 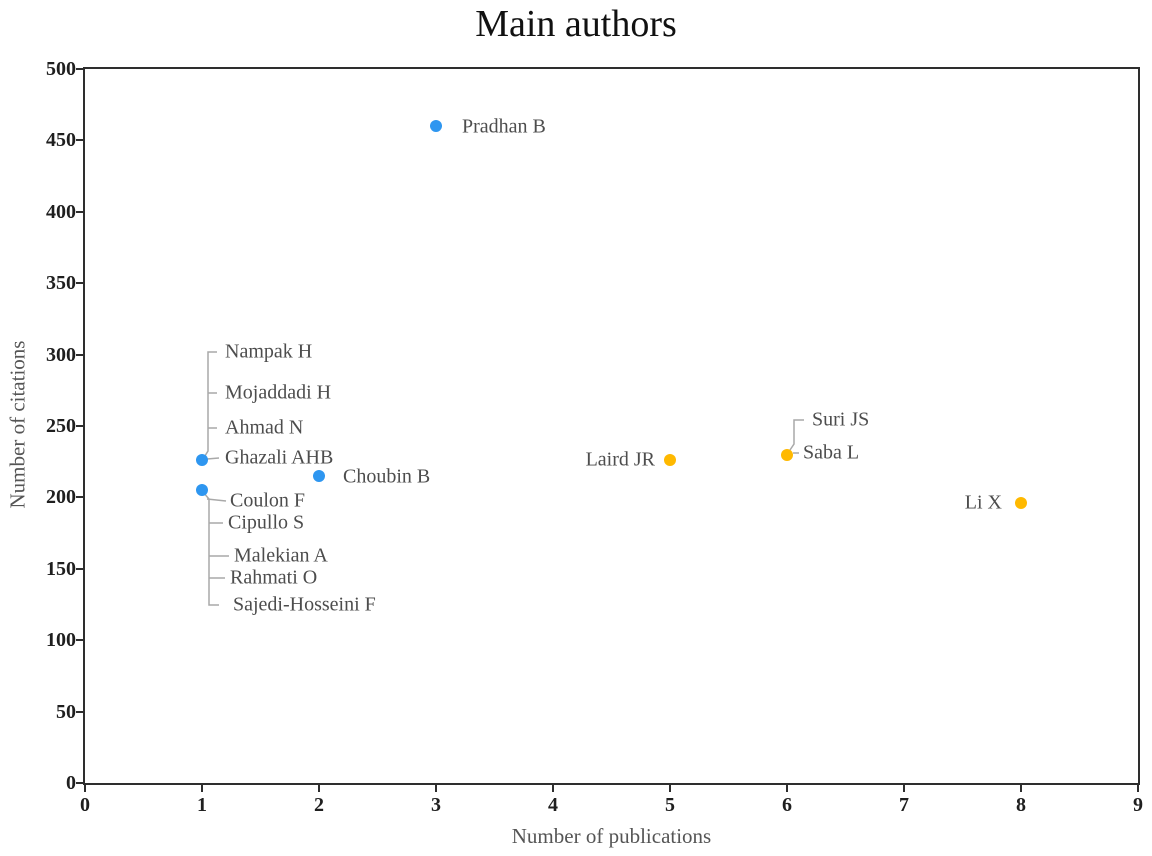 What do you see at coordinates (904, 805) in the screenshot?
I see `x-tick-label: 7` at bounding box center [904, 805].